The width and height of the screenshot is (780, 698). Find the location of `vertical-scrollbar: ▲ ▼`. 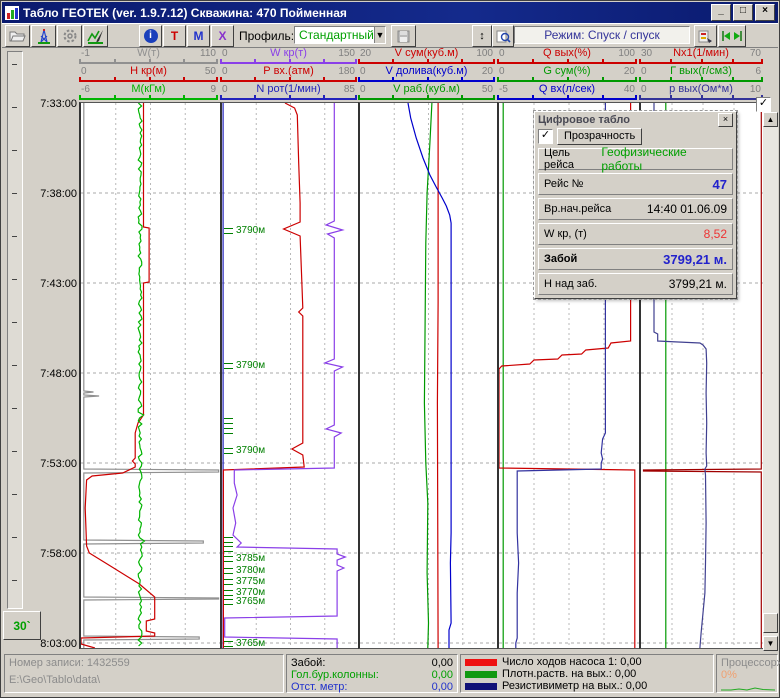

vertical-scrollbar: ▲ ▼ is located at coordinates (770, 381).